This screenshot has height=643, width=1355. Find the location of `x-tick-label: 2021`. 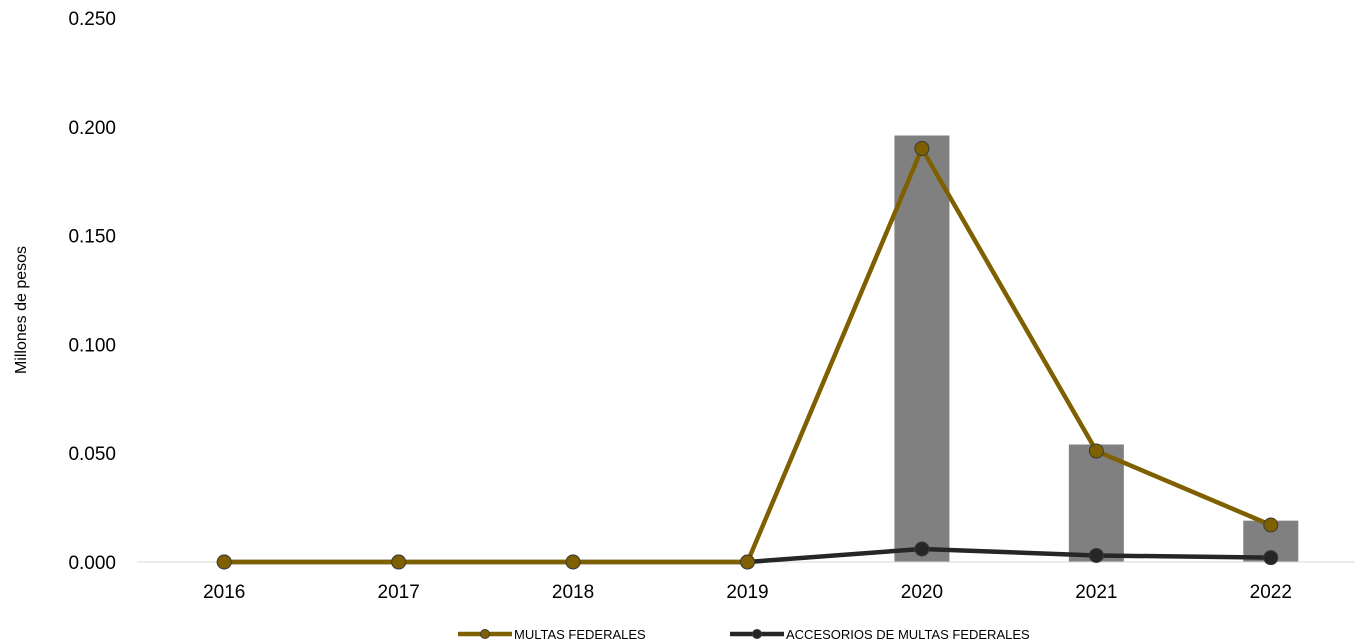

x-tick-label: 2021 is located at coordinates (1096, 592).